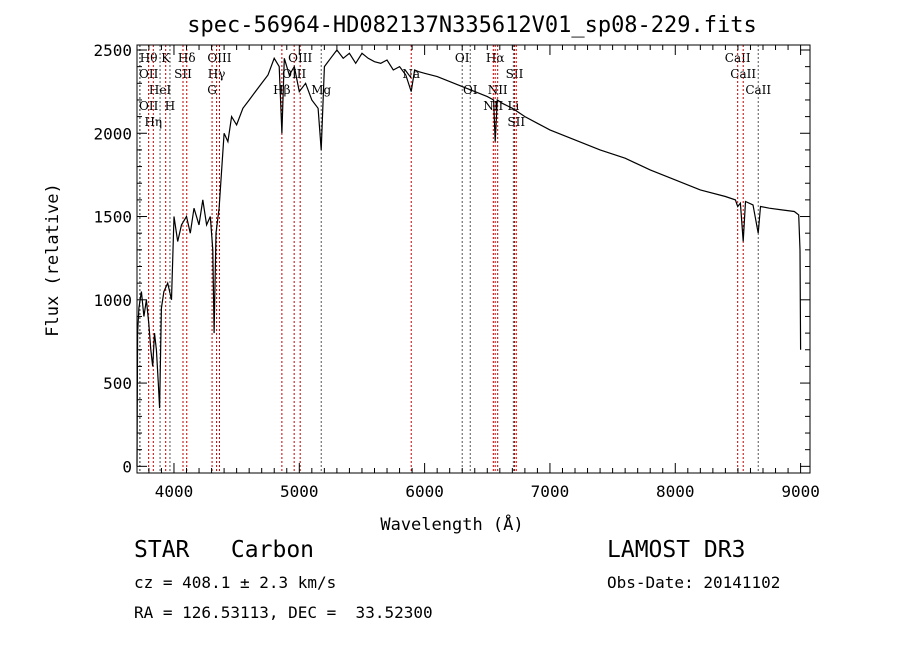  I want to click on spectral-line-label: Hγ, so click(217, 74).